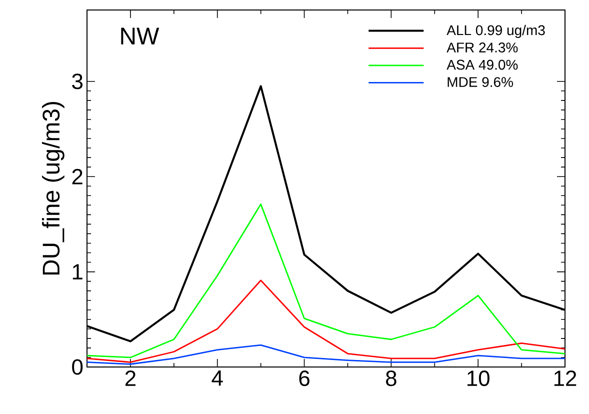  Describe the element at coordinates (482, 65) in the screenshot. I see `legend-label: ASA 49.0%` at that location.